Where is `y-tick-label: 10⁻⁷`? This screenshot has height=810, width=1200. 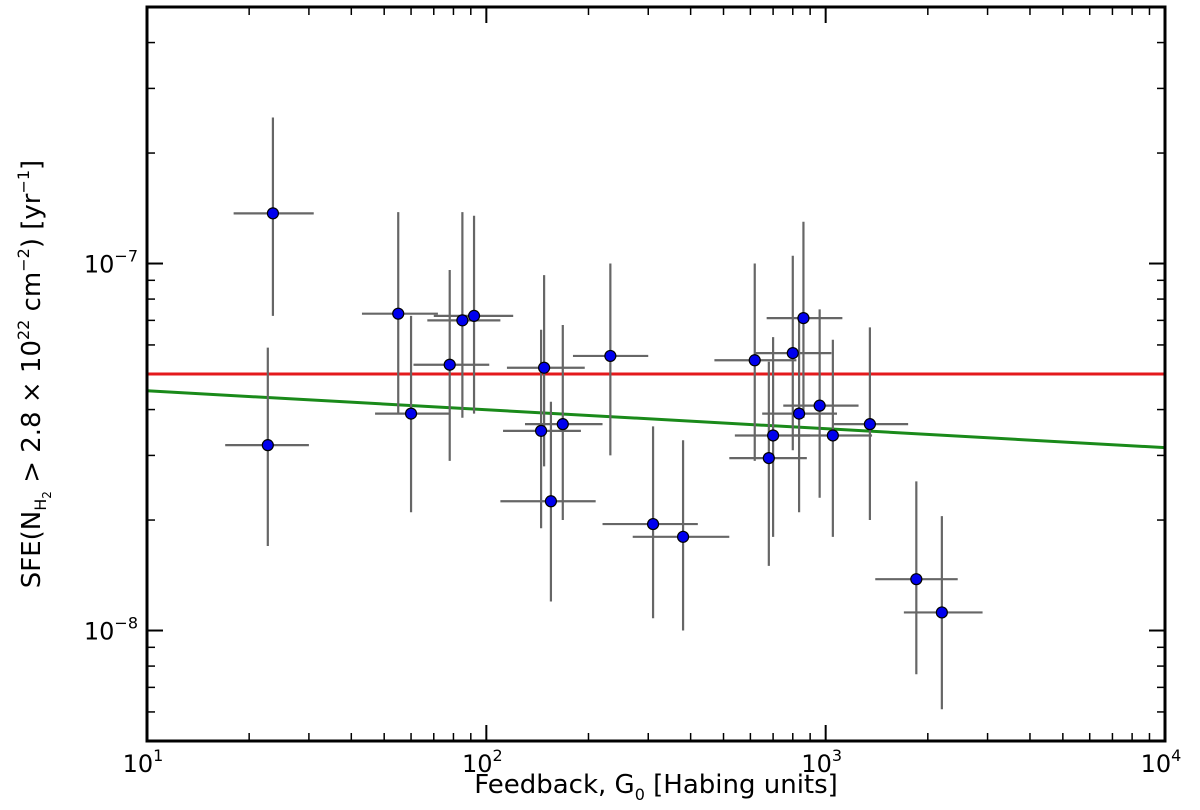
y-tick-label: 10⁻⁷ is located at coordinates (111, 263).